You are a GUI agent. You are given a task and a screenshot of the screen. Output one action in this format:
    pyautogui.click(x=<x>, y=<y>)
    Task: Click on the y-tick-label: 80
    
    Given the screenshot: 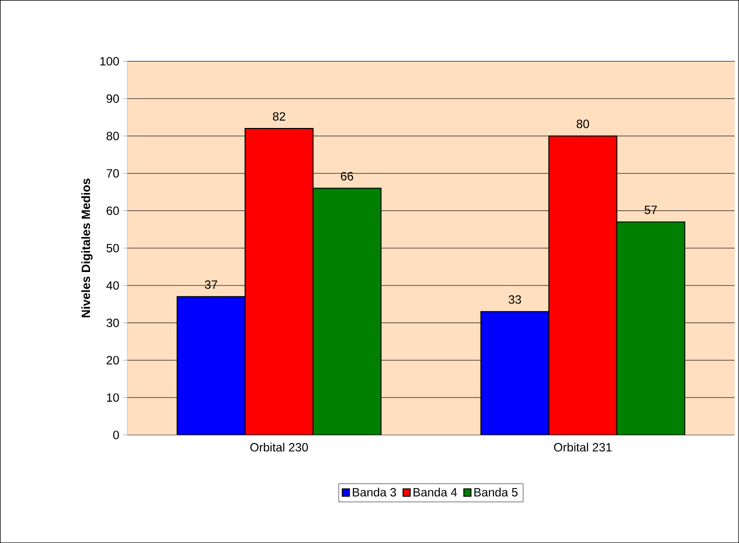 What is the action you would take?
    pyautogui.click(x=112, y=136)
    